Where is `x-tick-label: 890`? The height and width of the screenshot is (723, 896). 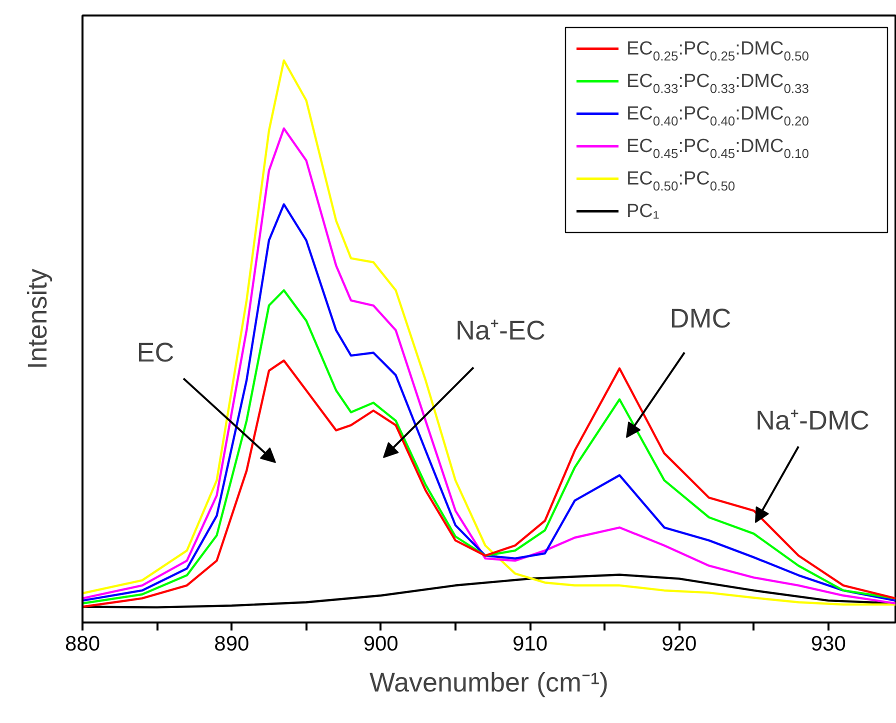 x-tick-label: 890 is located at coordinates (232, 644).